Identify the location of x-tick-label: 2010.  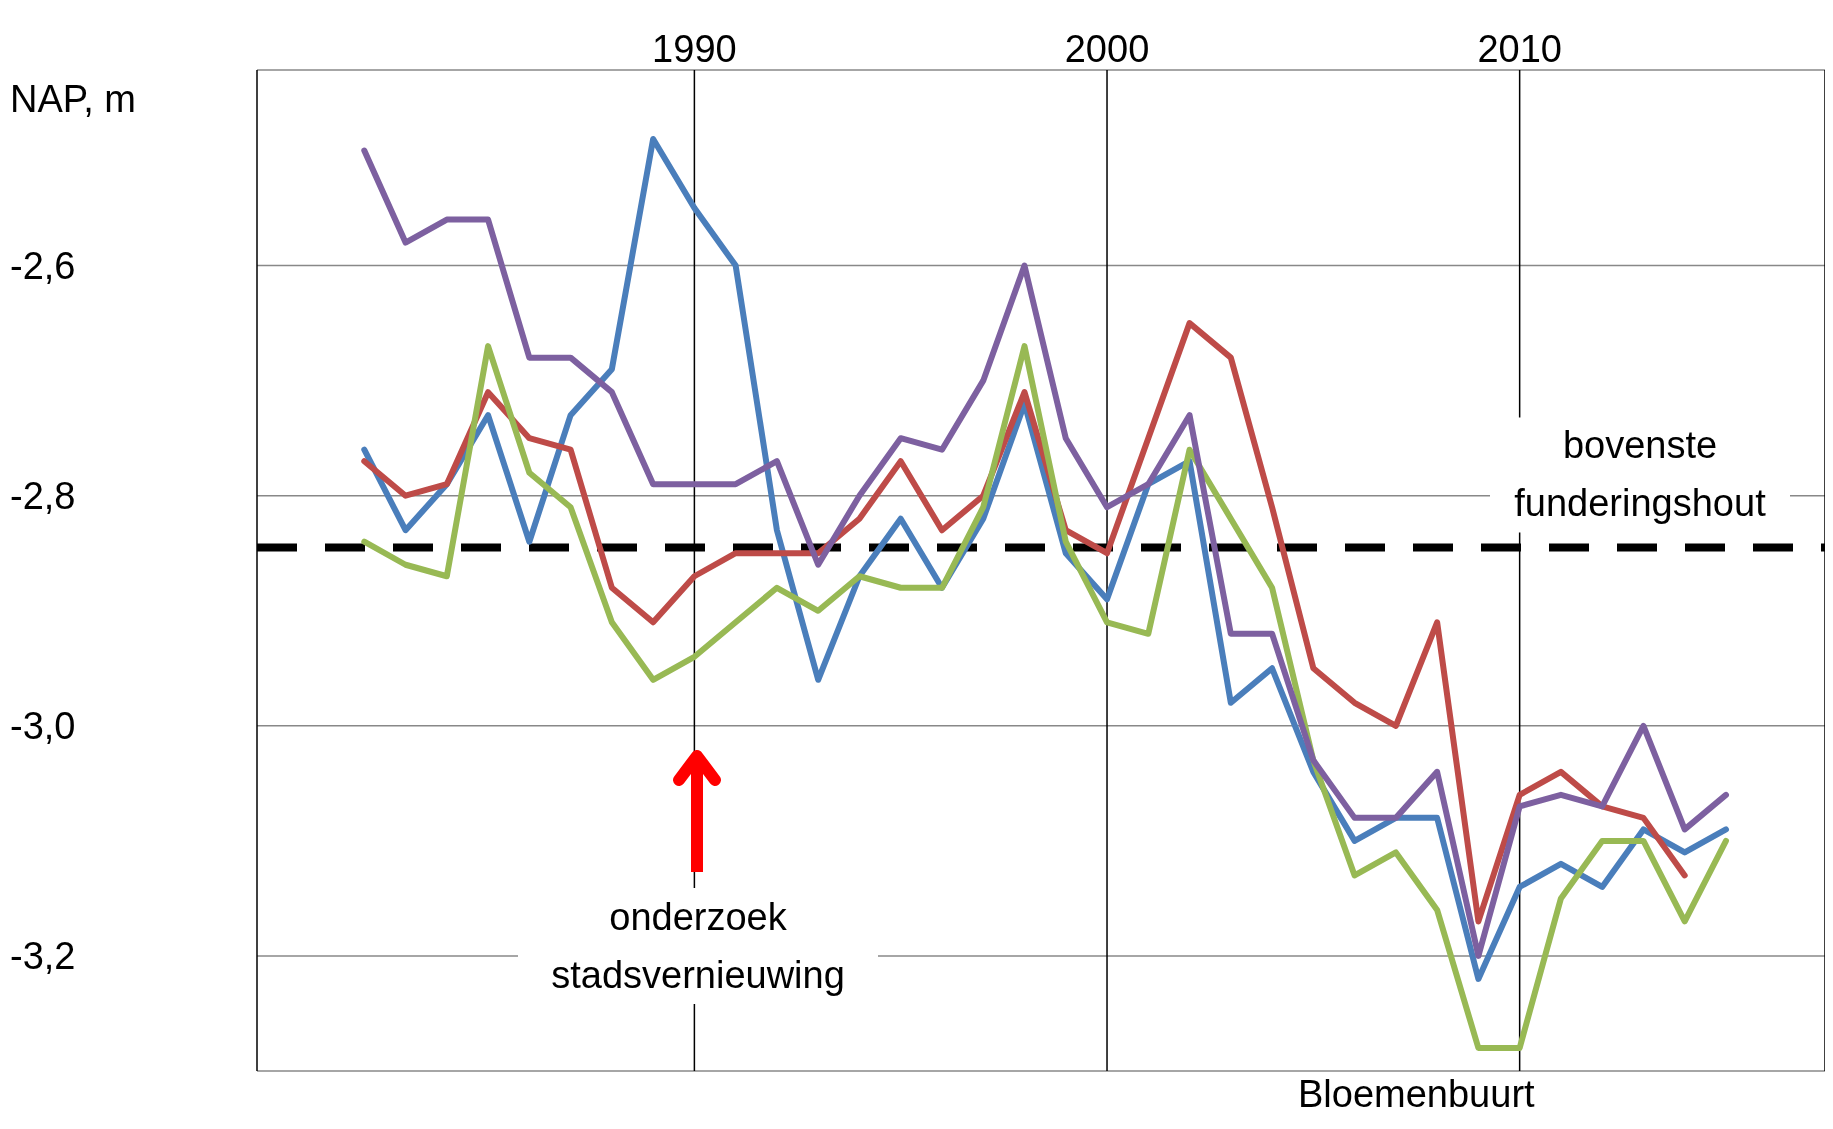
(1519, 49).